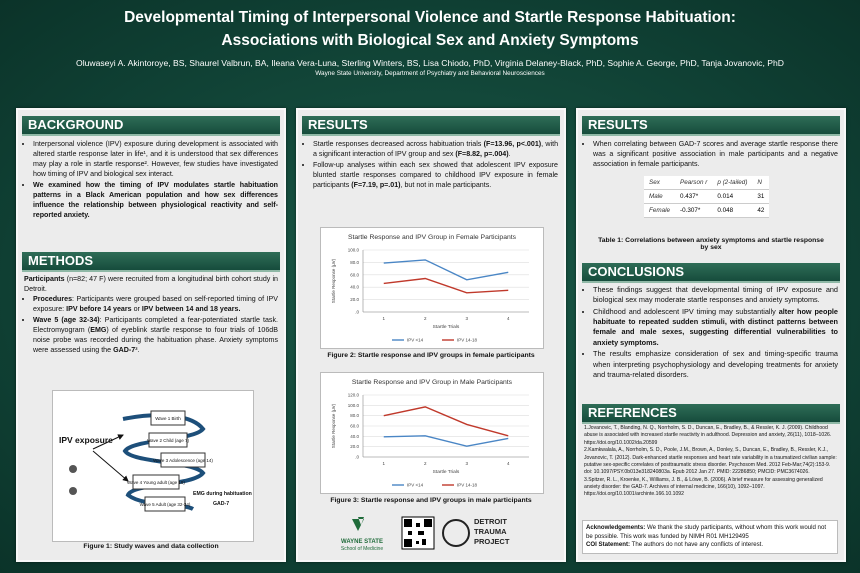 The height and width of the screenshot is (573, 860). I want to click on wave-label: Wave 1 Birth, so click(168, 418).